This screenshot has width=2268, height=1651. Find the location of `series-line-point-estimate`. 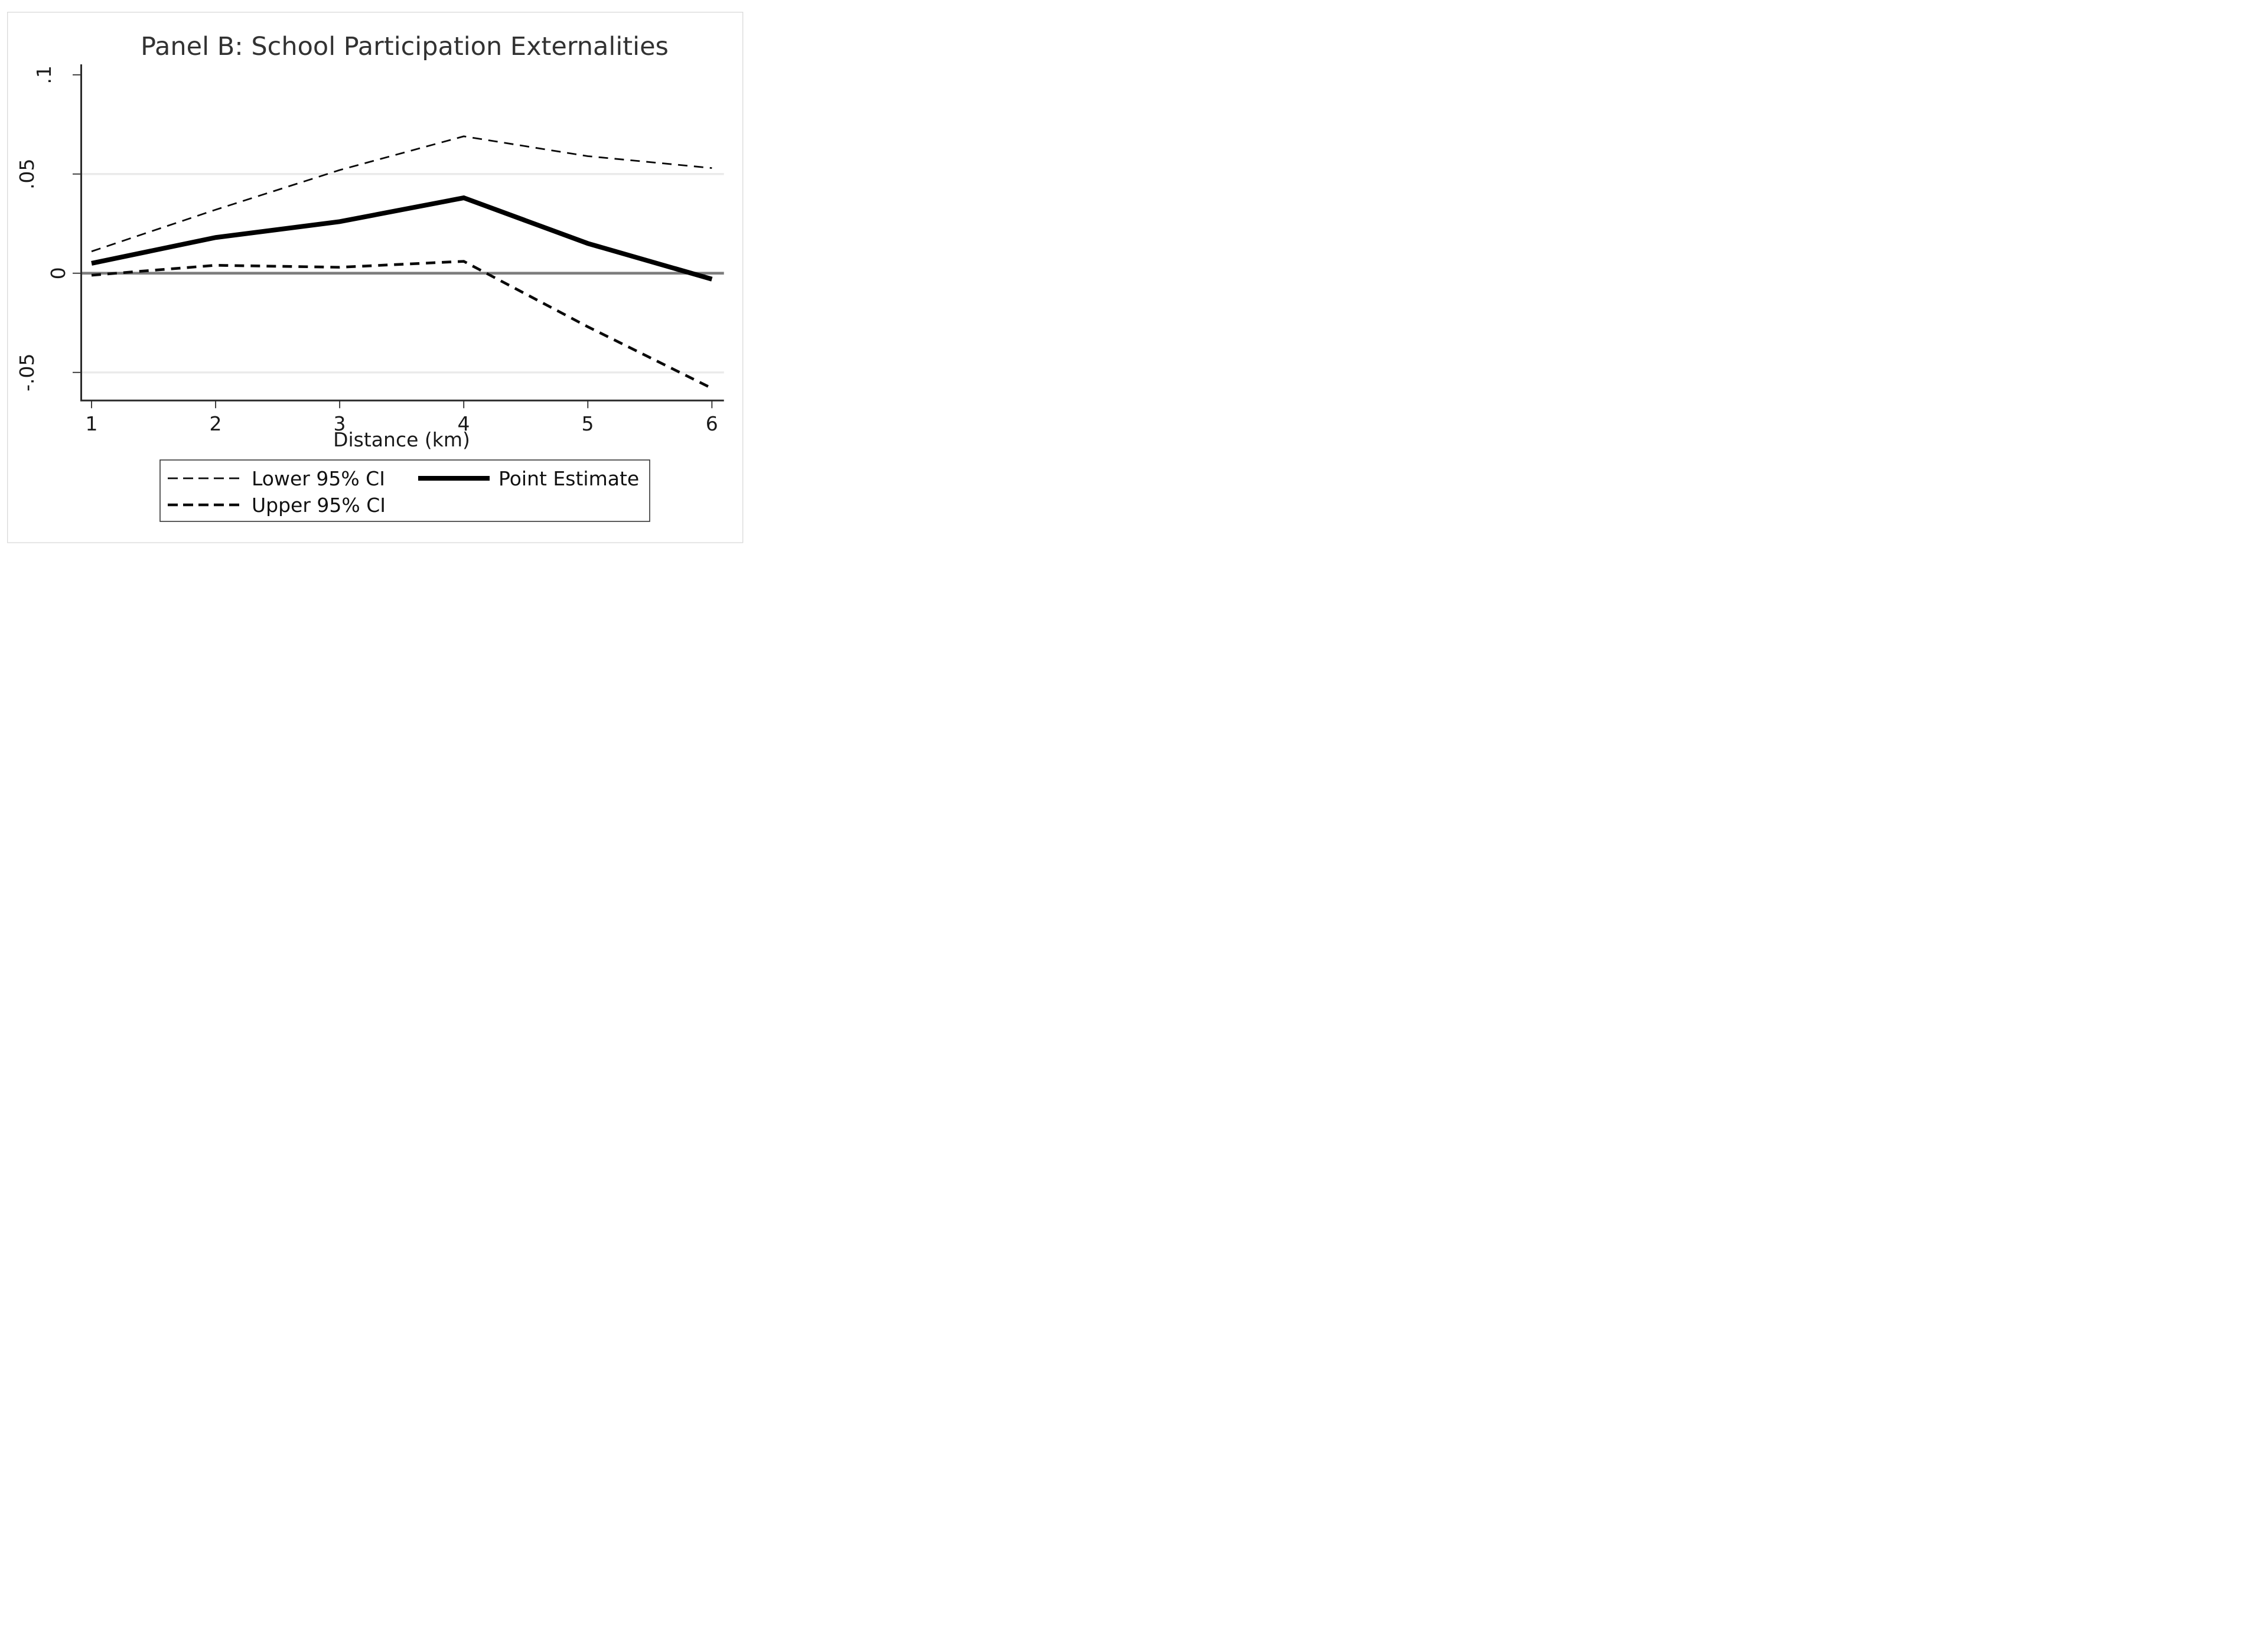

series-line-point-estimate is located at coordinates (402, 239).